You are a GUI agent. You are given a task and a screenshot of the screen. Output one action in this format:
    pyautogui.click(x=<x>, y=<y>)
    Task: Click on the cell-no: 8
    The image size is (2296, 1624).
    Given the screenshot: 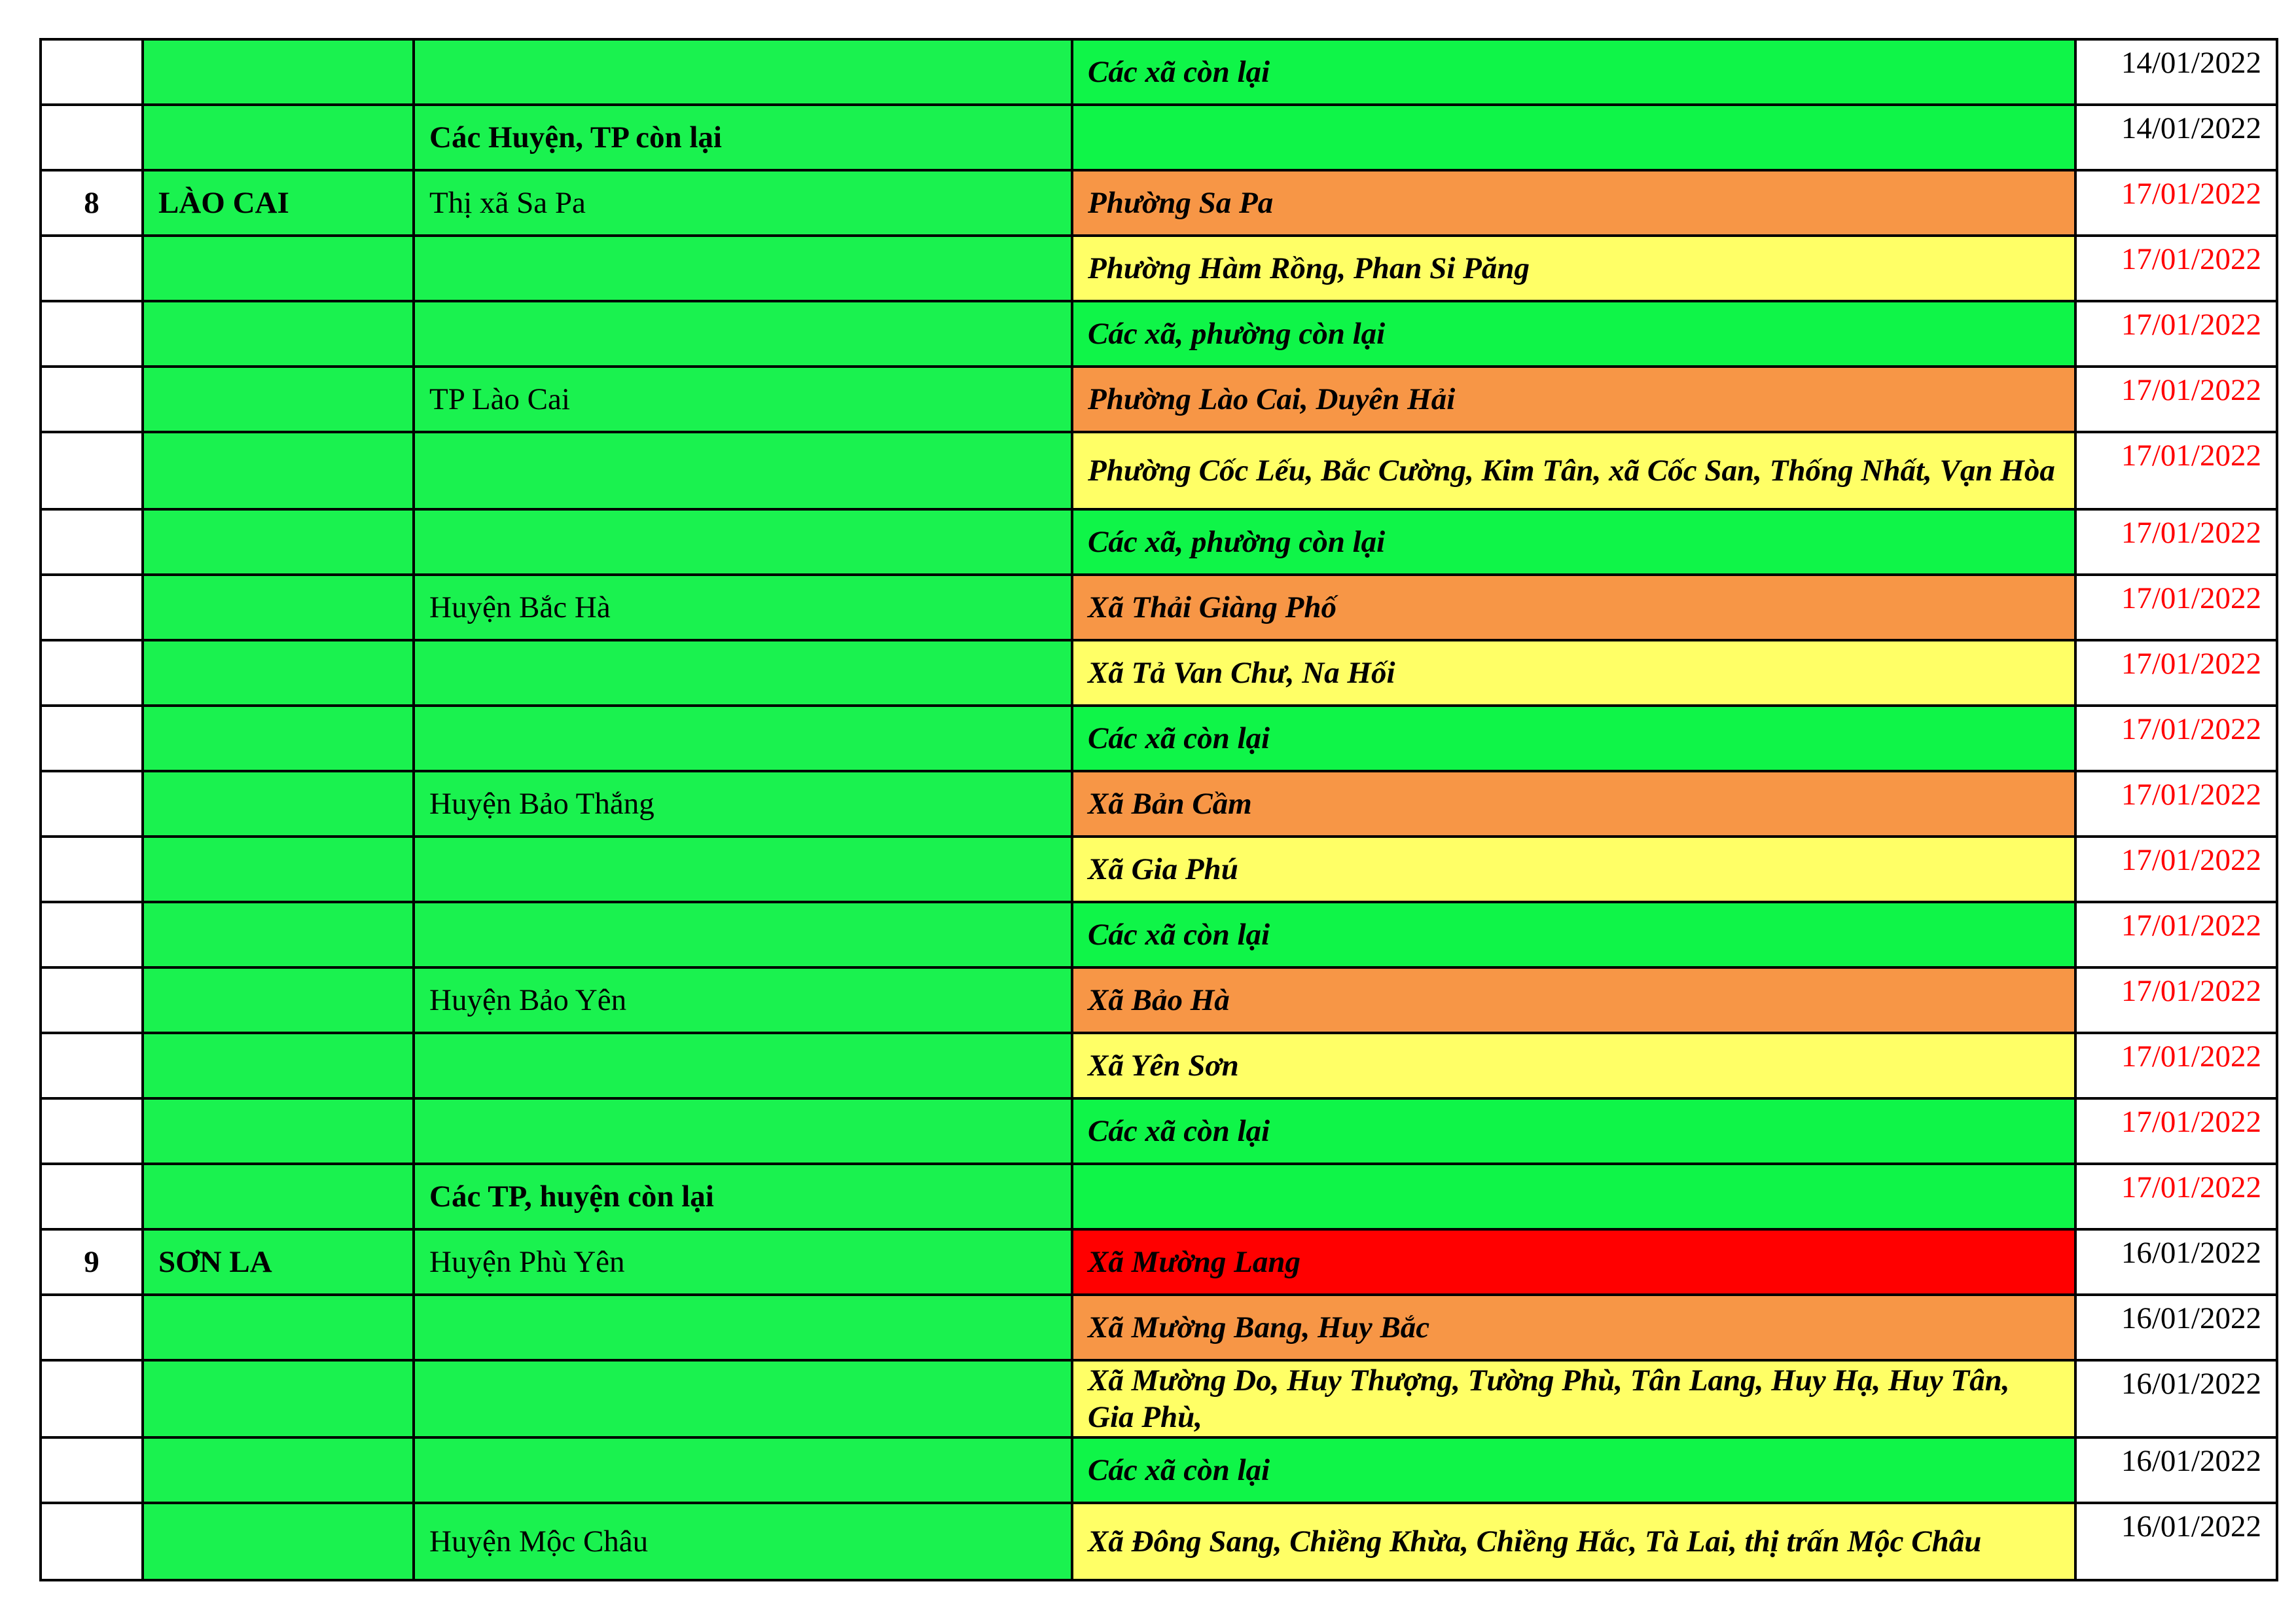 What is the action you would take?
    pyautogui.click(x=91, y=203)
    